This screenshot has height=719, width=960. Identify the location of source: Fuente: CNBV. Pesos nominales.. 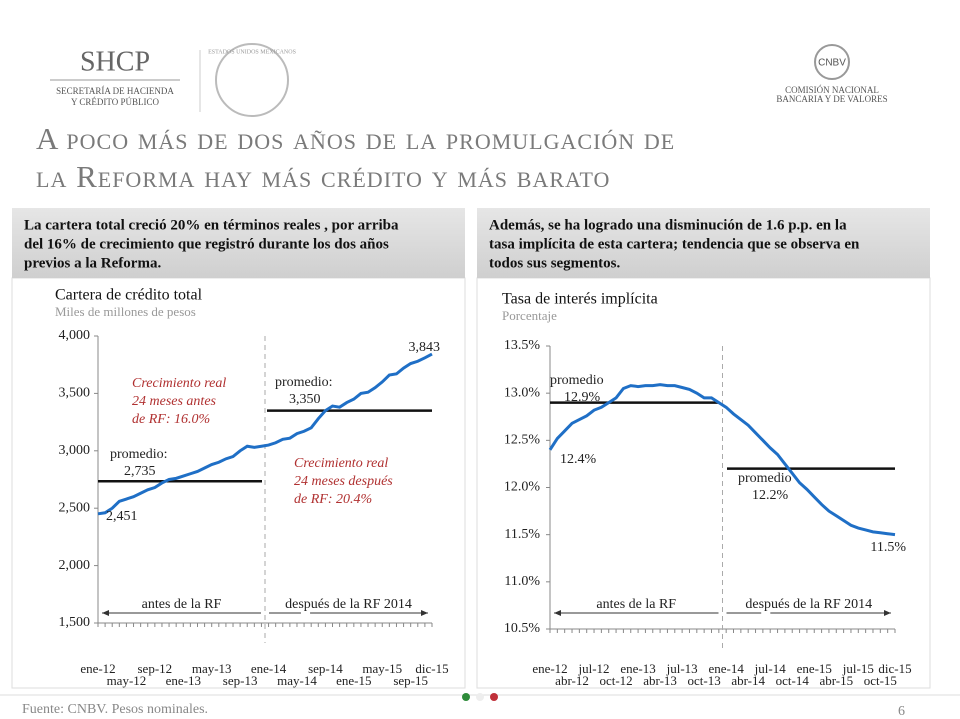
(115, 709).